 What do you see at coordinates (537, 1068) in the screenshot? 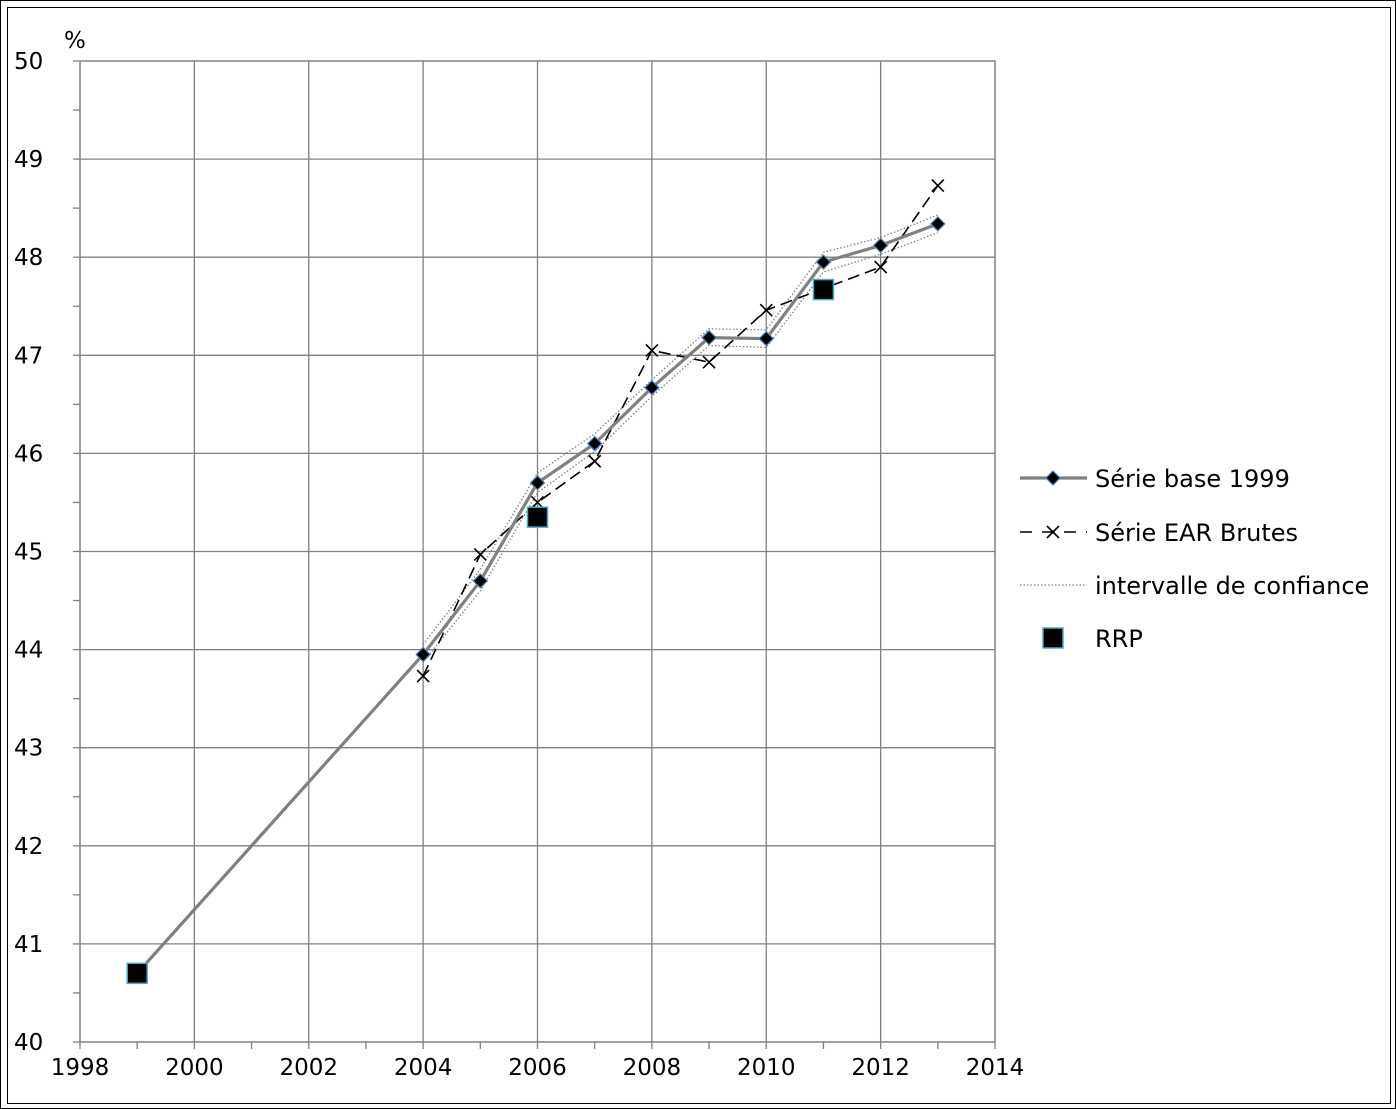
I see `x-tick-label: 2006` at bounding box center [537, 1068].